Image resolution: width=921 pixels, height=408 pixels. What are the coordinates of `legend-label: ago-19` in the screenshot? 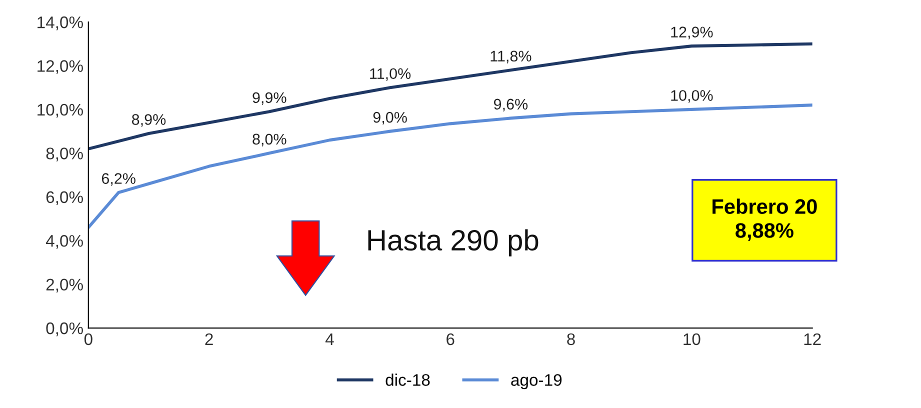 It's located at (536, 382).